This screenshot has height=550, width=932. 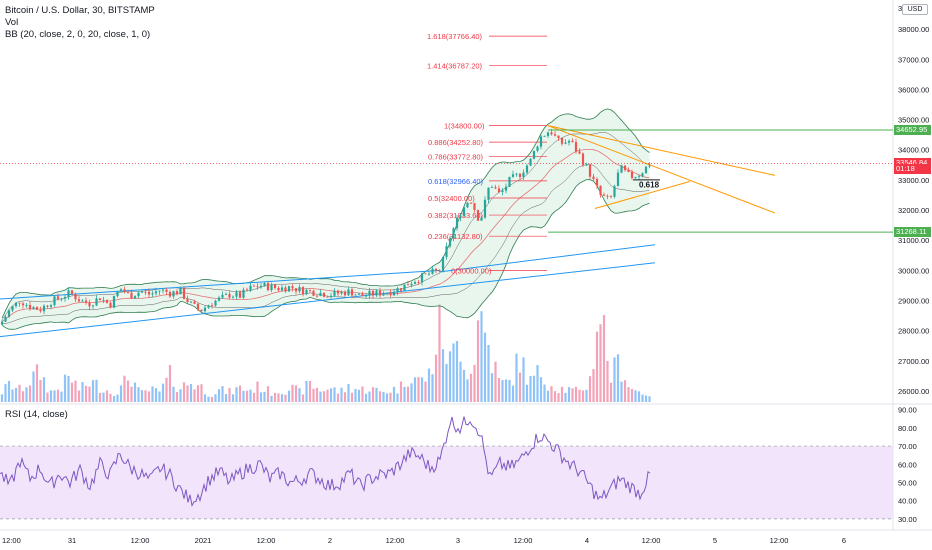 What do you see at coordinates (913, 240) in the screenshot?
I see `price-axis-label: 31000.00` at bounding box center [913, 240].